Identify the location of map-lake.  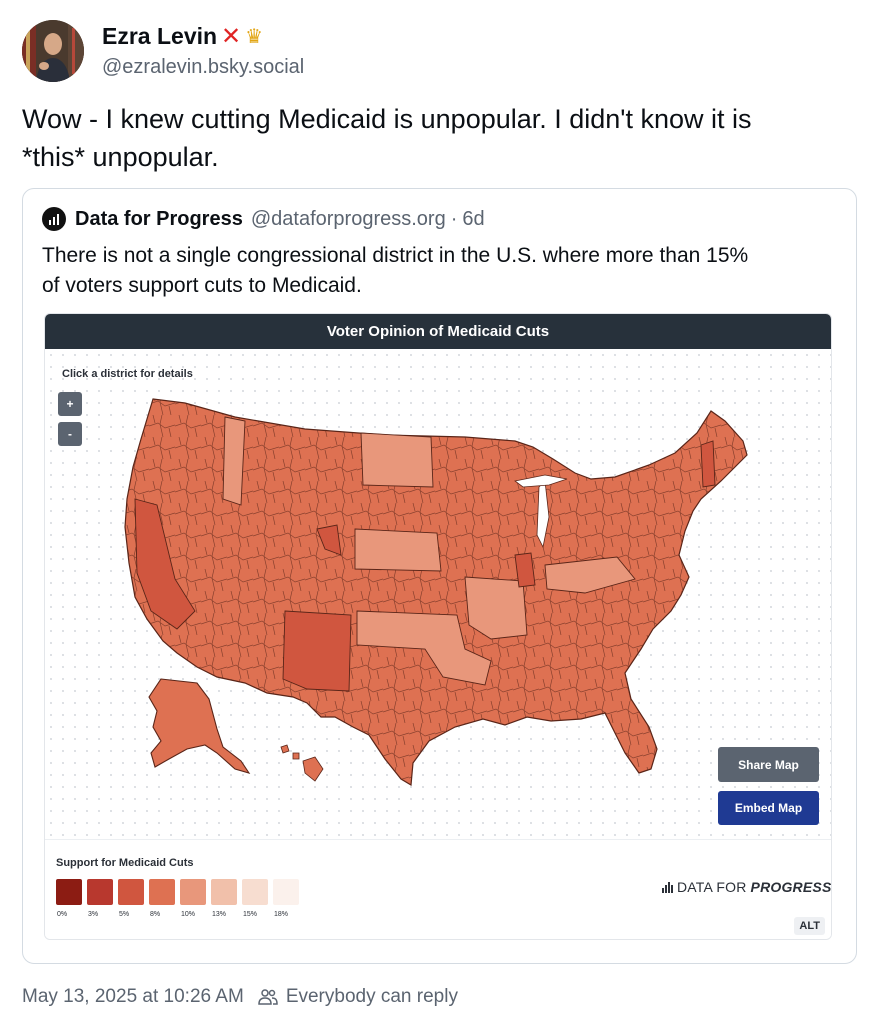
(541, 481).